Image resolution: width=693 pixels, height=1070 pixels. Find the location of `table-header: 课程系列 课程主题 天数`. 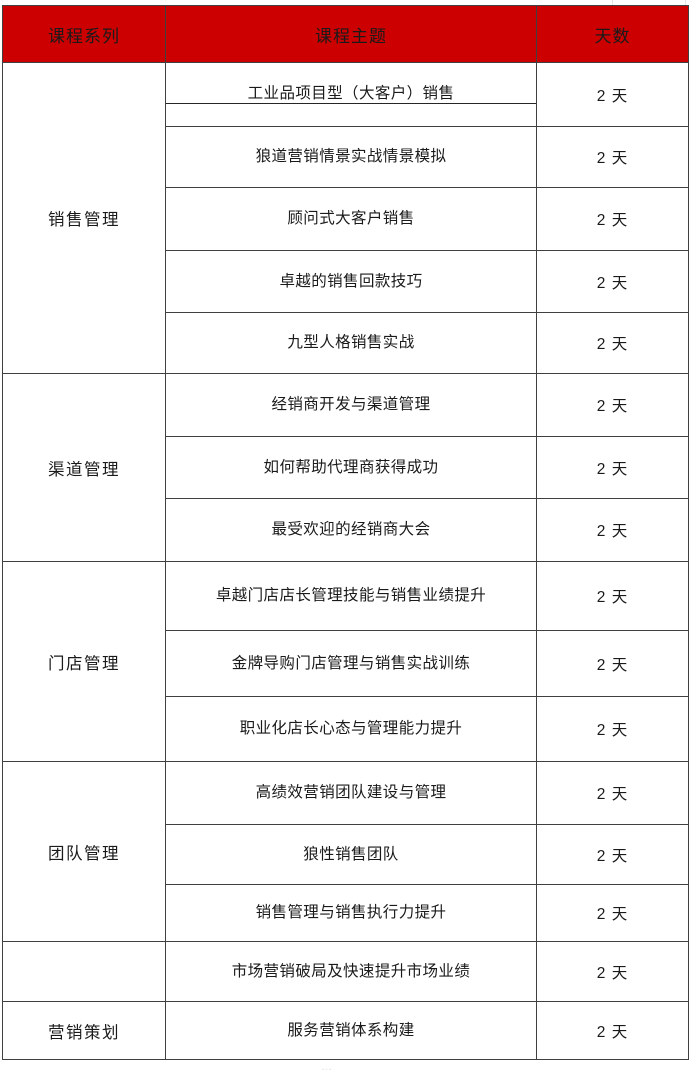

table-header: 课程系列 课程主题 天数 is located at coordinates (345, 34).